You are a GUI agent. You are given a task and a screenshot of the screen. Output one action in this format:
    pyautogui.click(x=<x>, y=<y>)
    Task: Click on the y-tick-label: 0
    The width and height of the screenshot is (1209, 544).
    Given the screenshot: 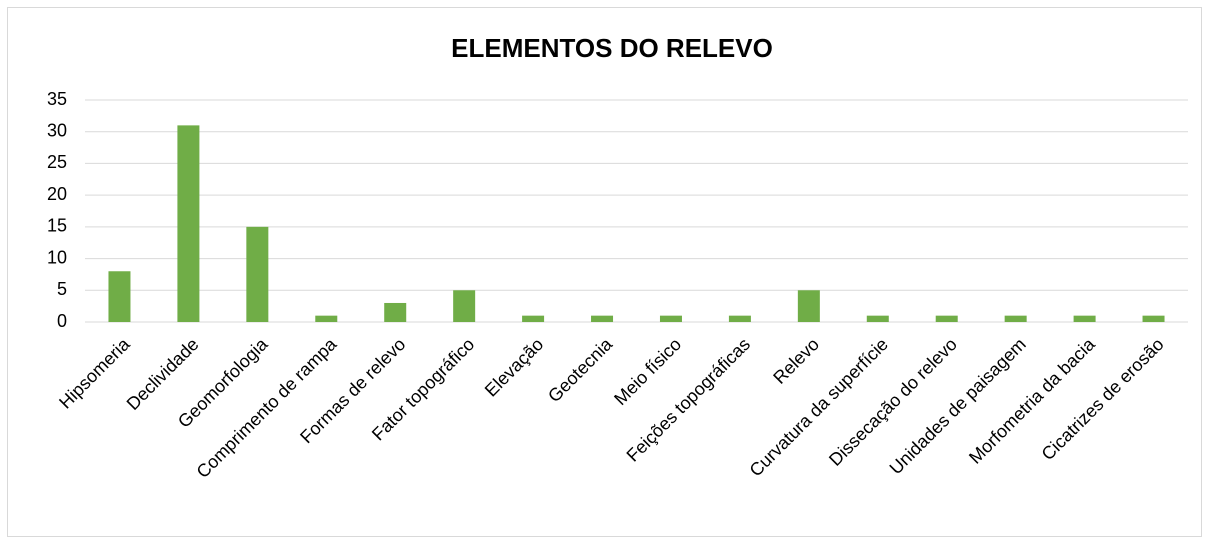 What is the action you would take?
    pyautogui.click(x=62, y=321)
    